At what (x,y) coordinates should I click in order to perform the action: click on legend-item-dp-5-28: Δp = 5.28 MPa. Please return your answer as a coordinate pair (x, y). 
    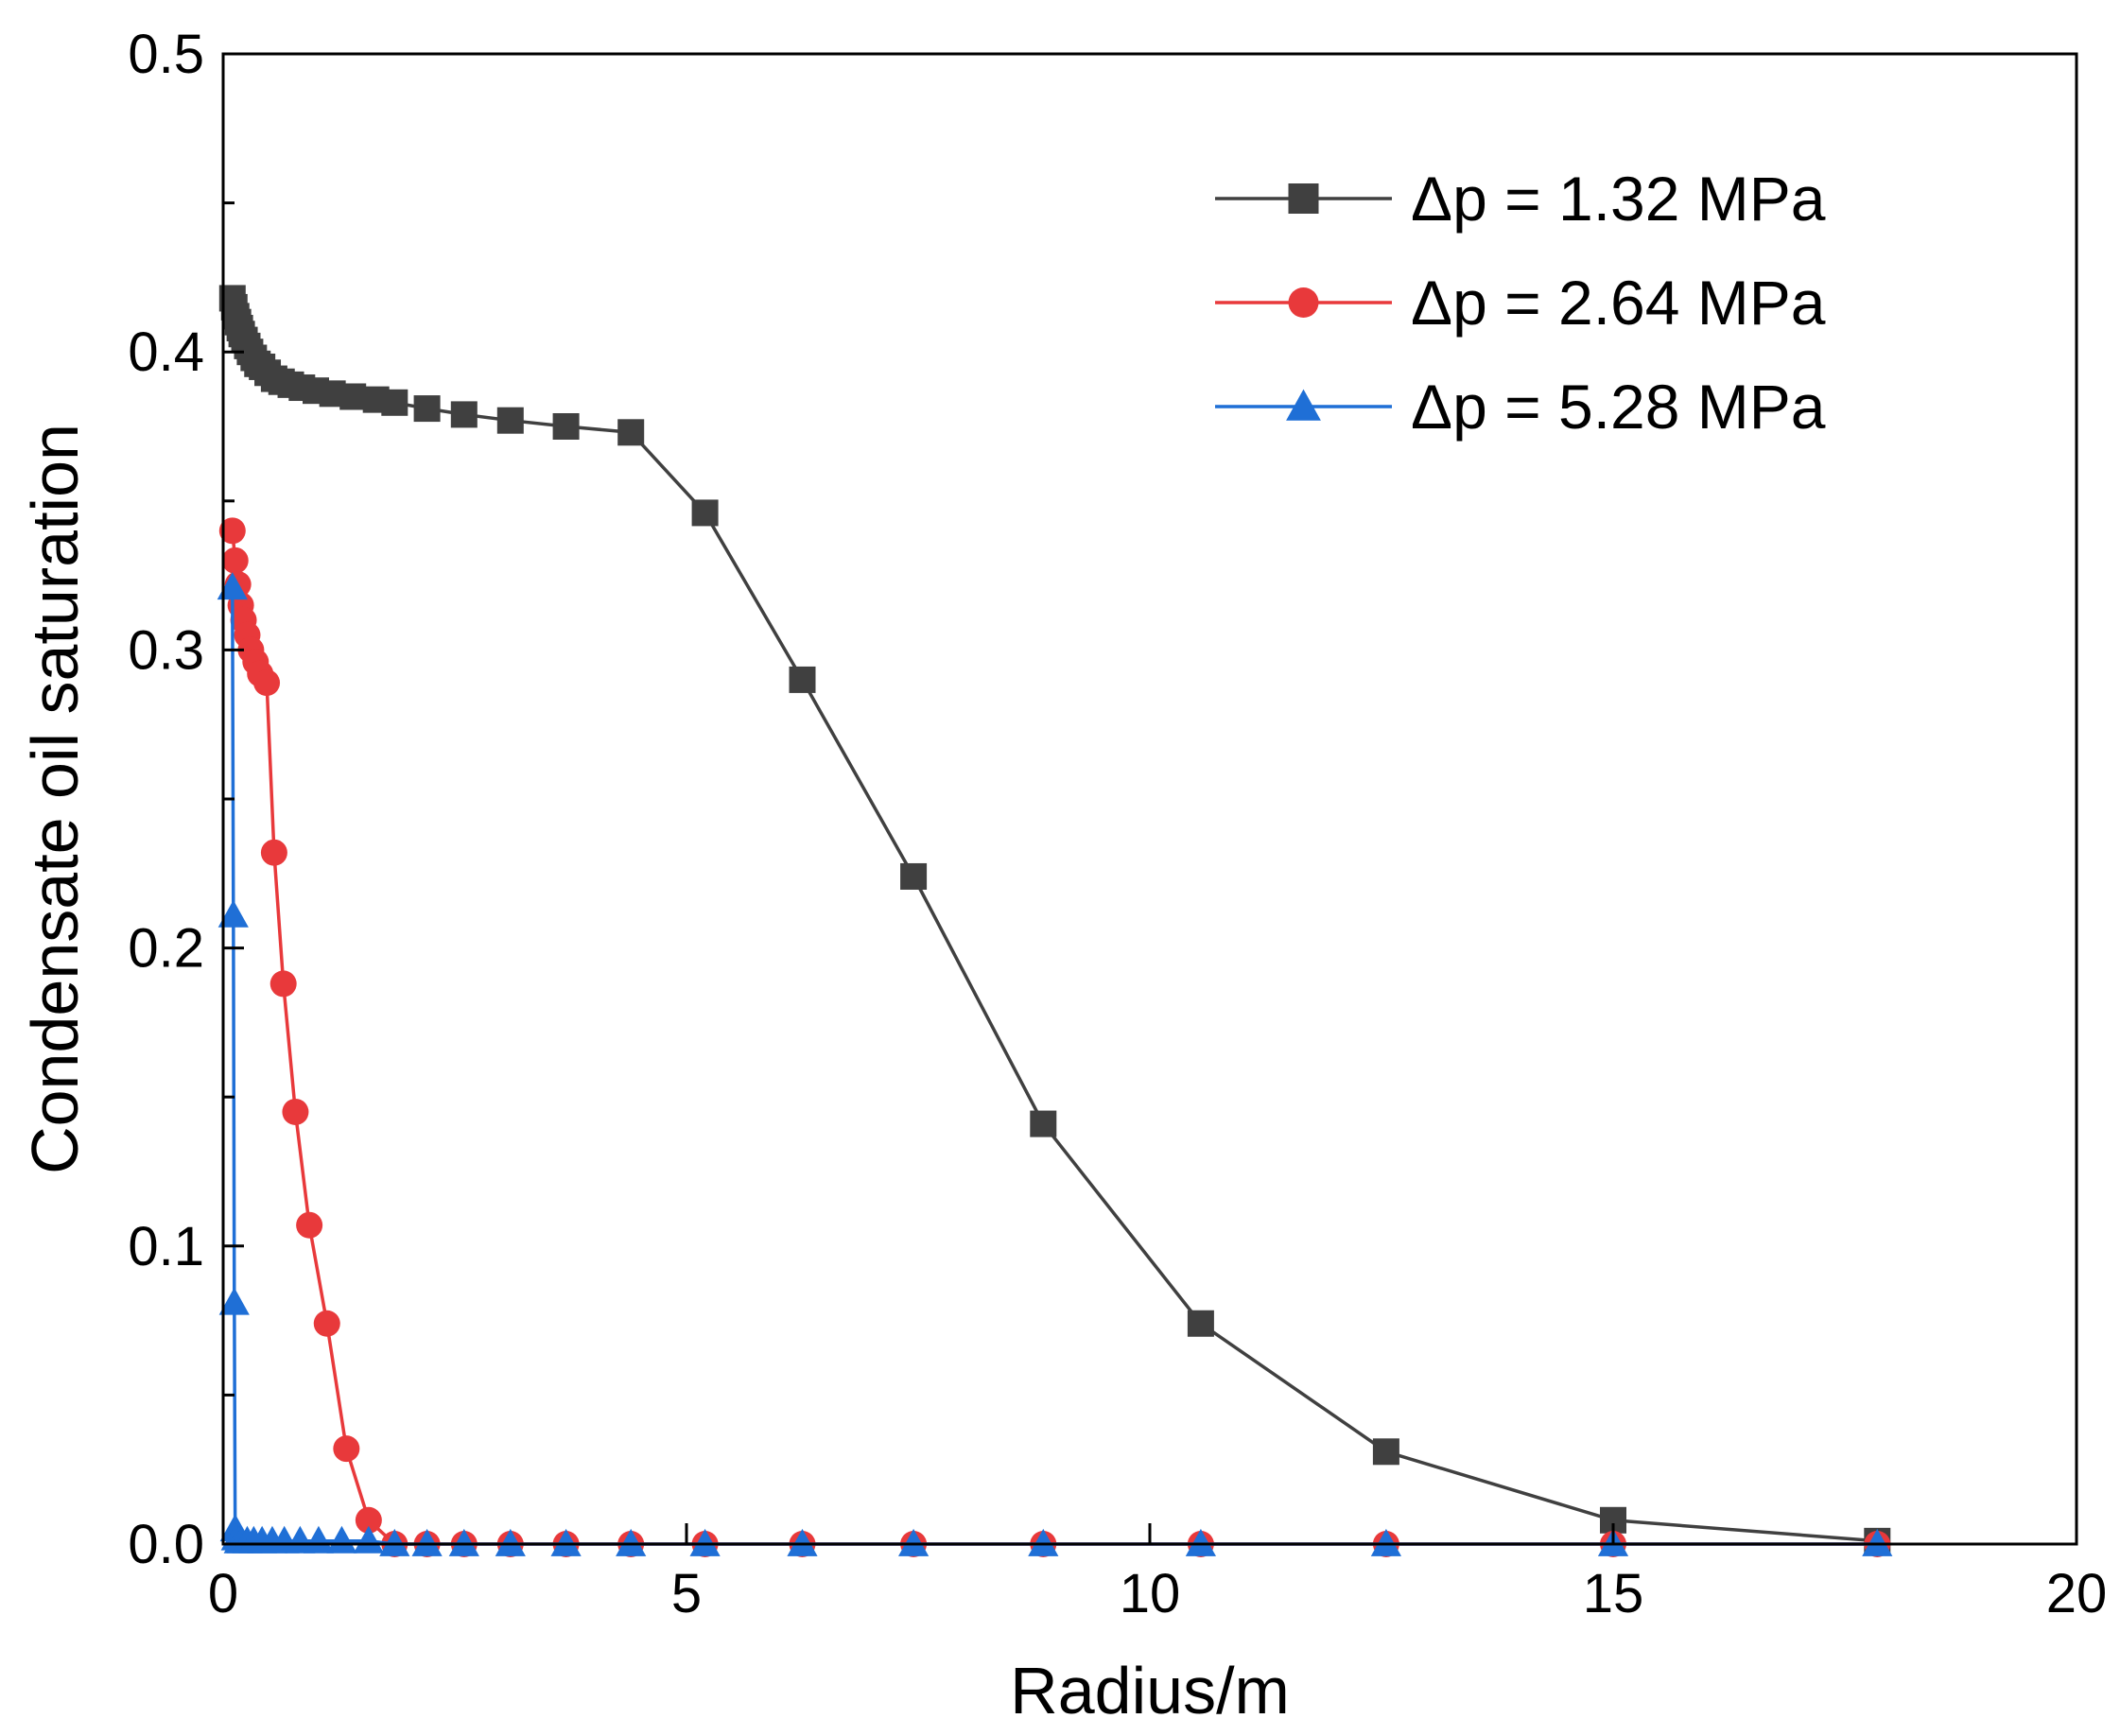
    Looking at the image, I should click on (1520, 407).